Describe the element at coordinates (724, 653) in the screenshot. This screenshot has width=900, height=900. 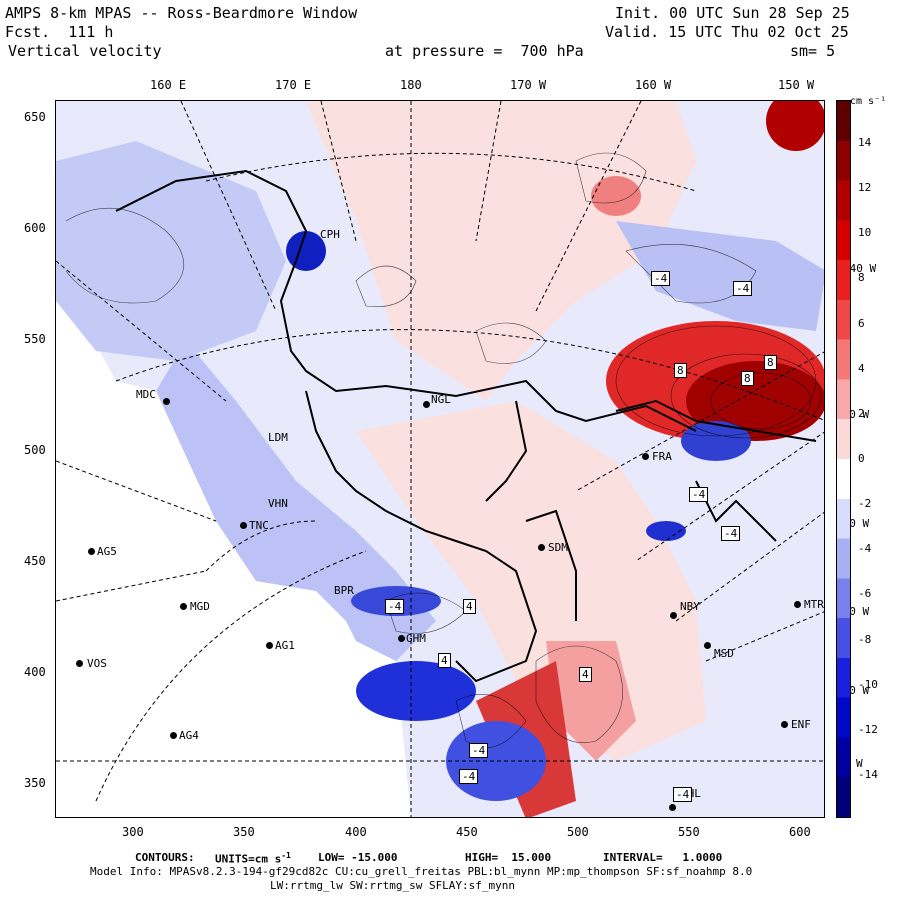
I see `station-label: MSD` at that location.